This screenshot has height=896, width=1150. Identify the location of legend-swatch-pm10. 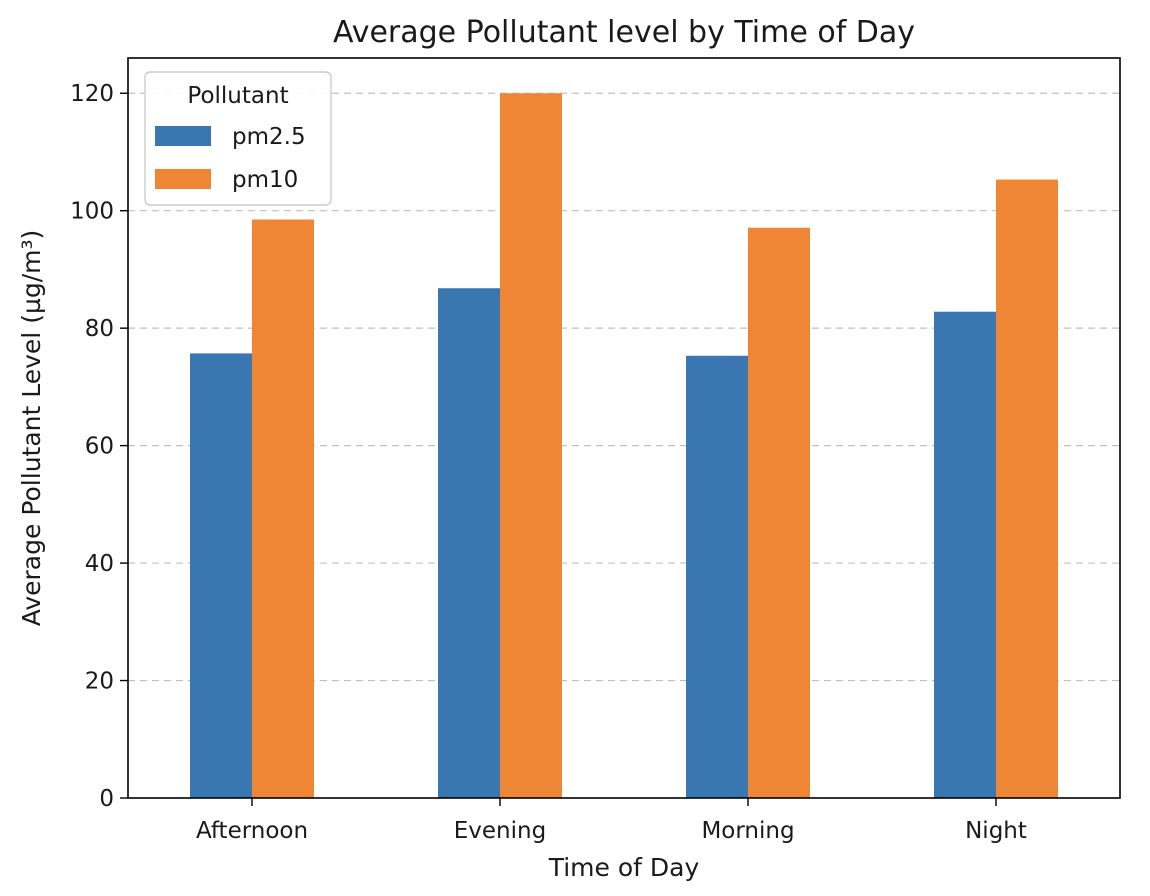
(183, 179).